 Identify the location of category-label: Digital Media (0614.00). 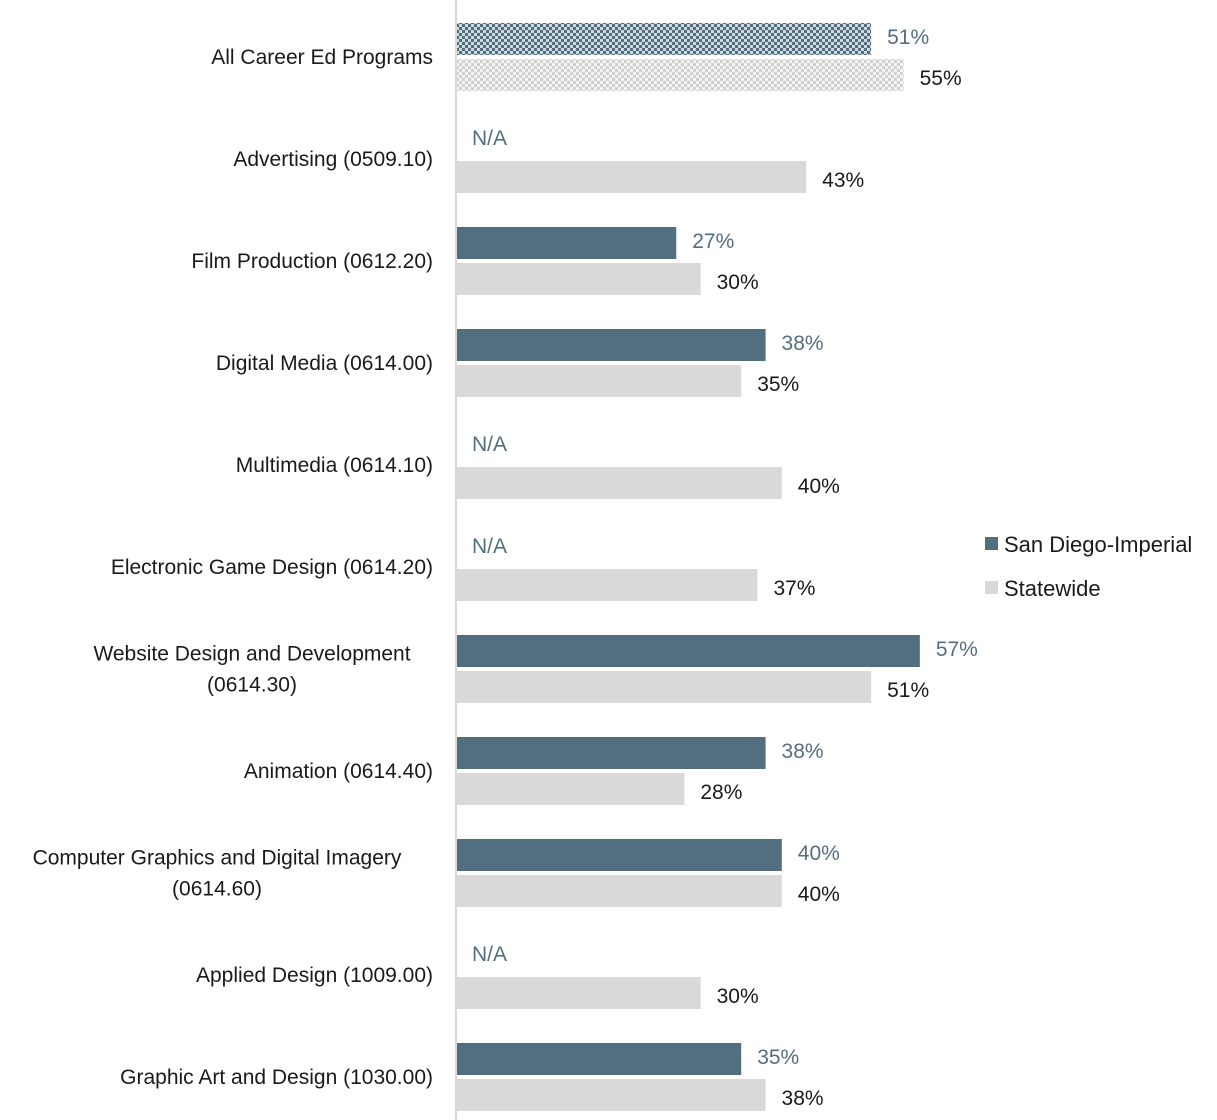
(324, 363).